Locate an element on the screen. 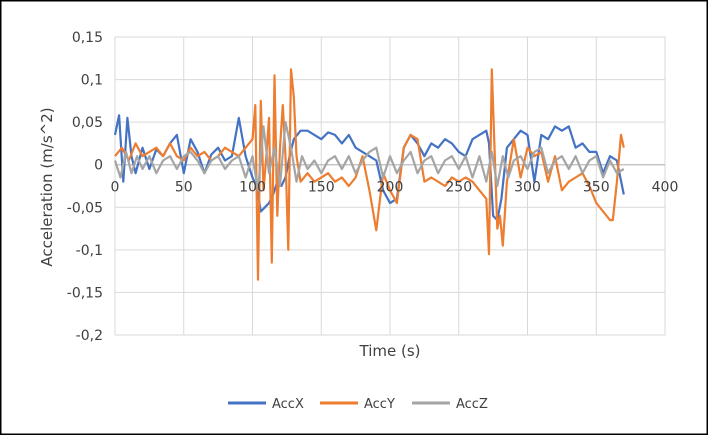 The image size is (708, 435). y-tick-label: 0,15 is located at coordinates (87, 38).